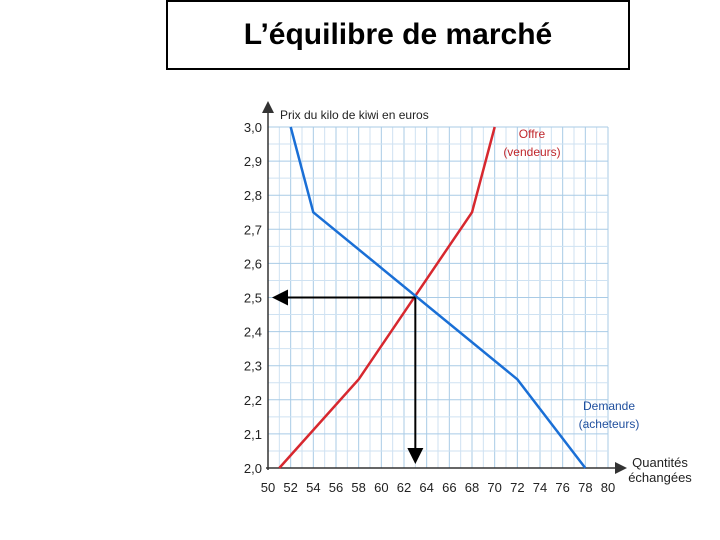 The height and width of the screenshot is (540, 720). Describe the element at coordinates (253, 298) in the screenshot. I see `y-tick-label: 2,5` at that location.